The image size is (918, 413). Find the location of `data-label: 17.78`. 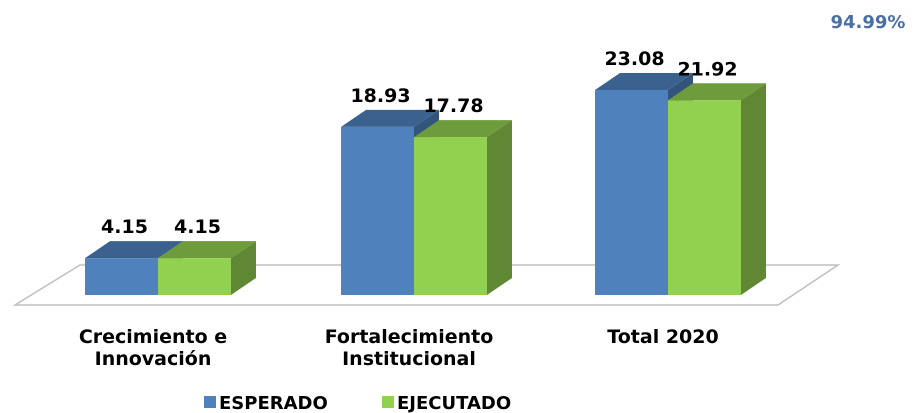

data-label: 17.78 is located at coordinates (453, 106).